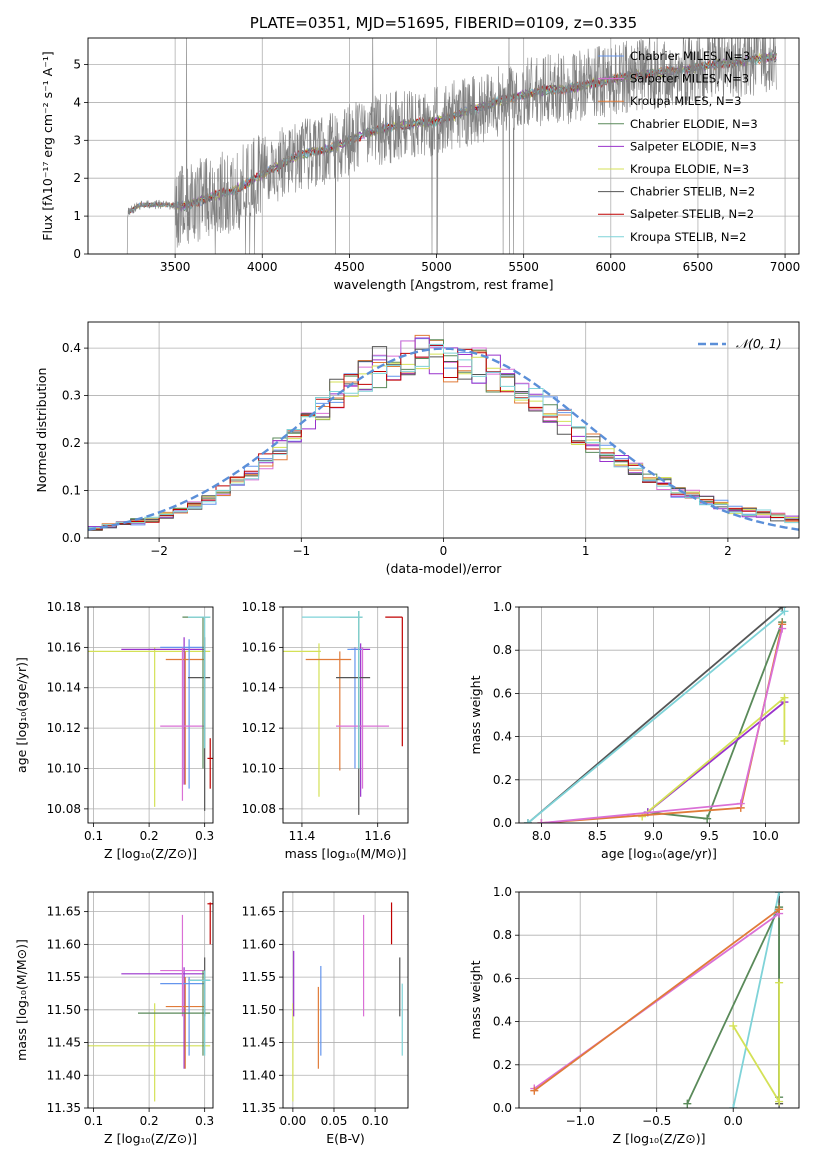 The image size is (819, 1170). Describe the element at coordinates (77, 102) in the screenshot. I see `y-tick-label: 4` at that location.